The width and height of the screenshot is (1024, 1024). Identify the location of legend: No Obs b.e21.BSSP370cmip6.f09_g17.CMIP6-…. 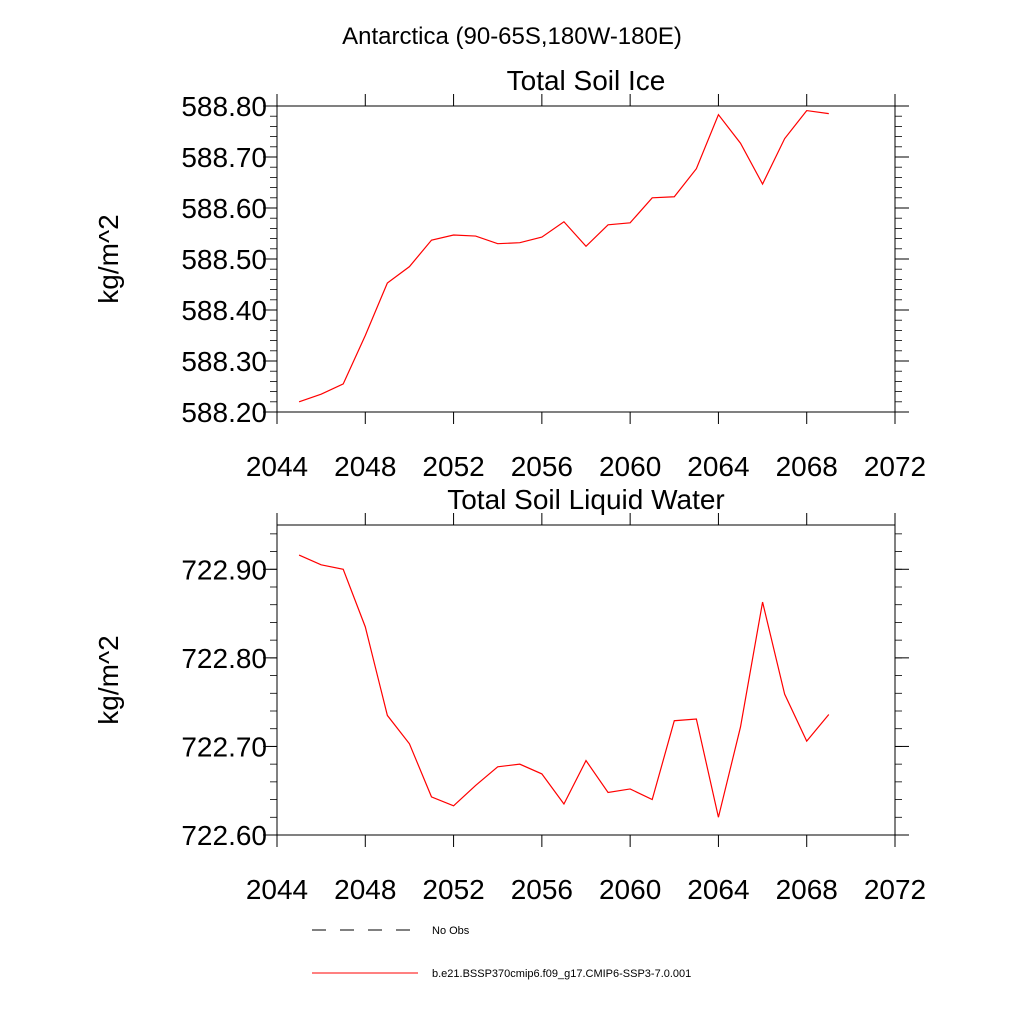
(501, 952).